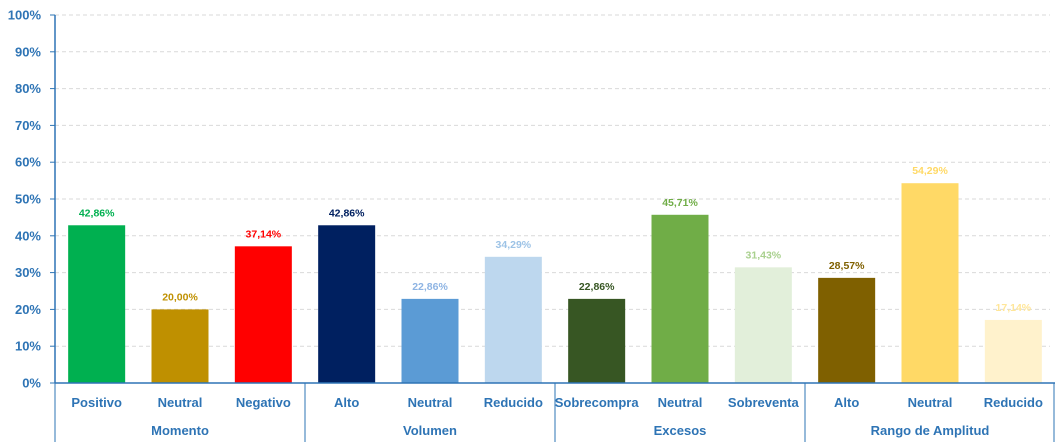 The width and height of the screenshot is (1058, 446). I want to click on bar-excesos-sobreventa, so click(763, 325).